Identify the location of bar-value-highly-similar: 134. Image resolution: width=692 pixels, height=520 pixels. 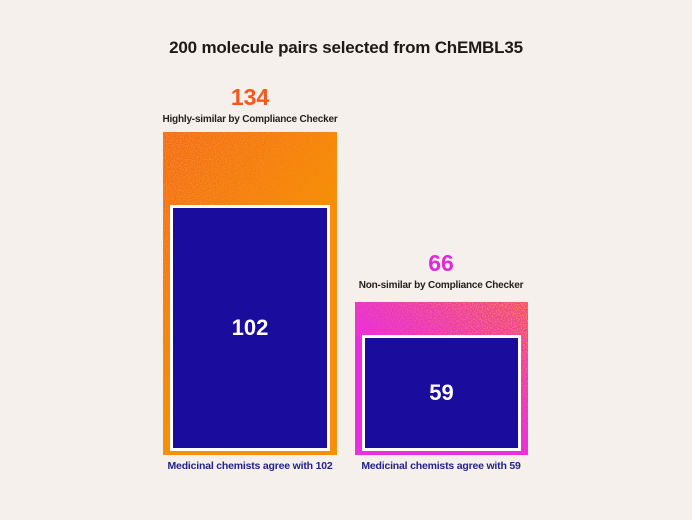
(250, 97).